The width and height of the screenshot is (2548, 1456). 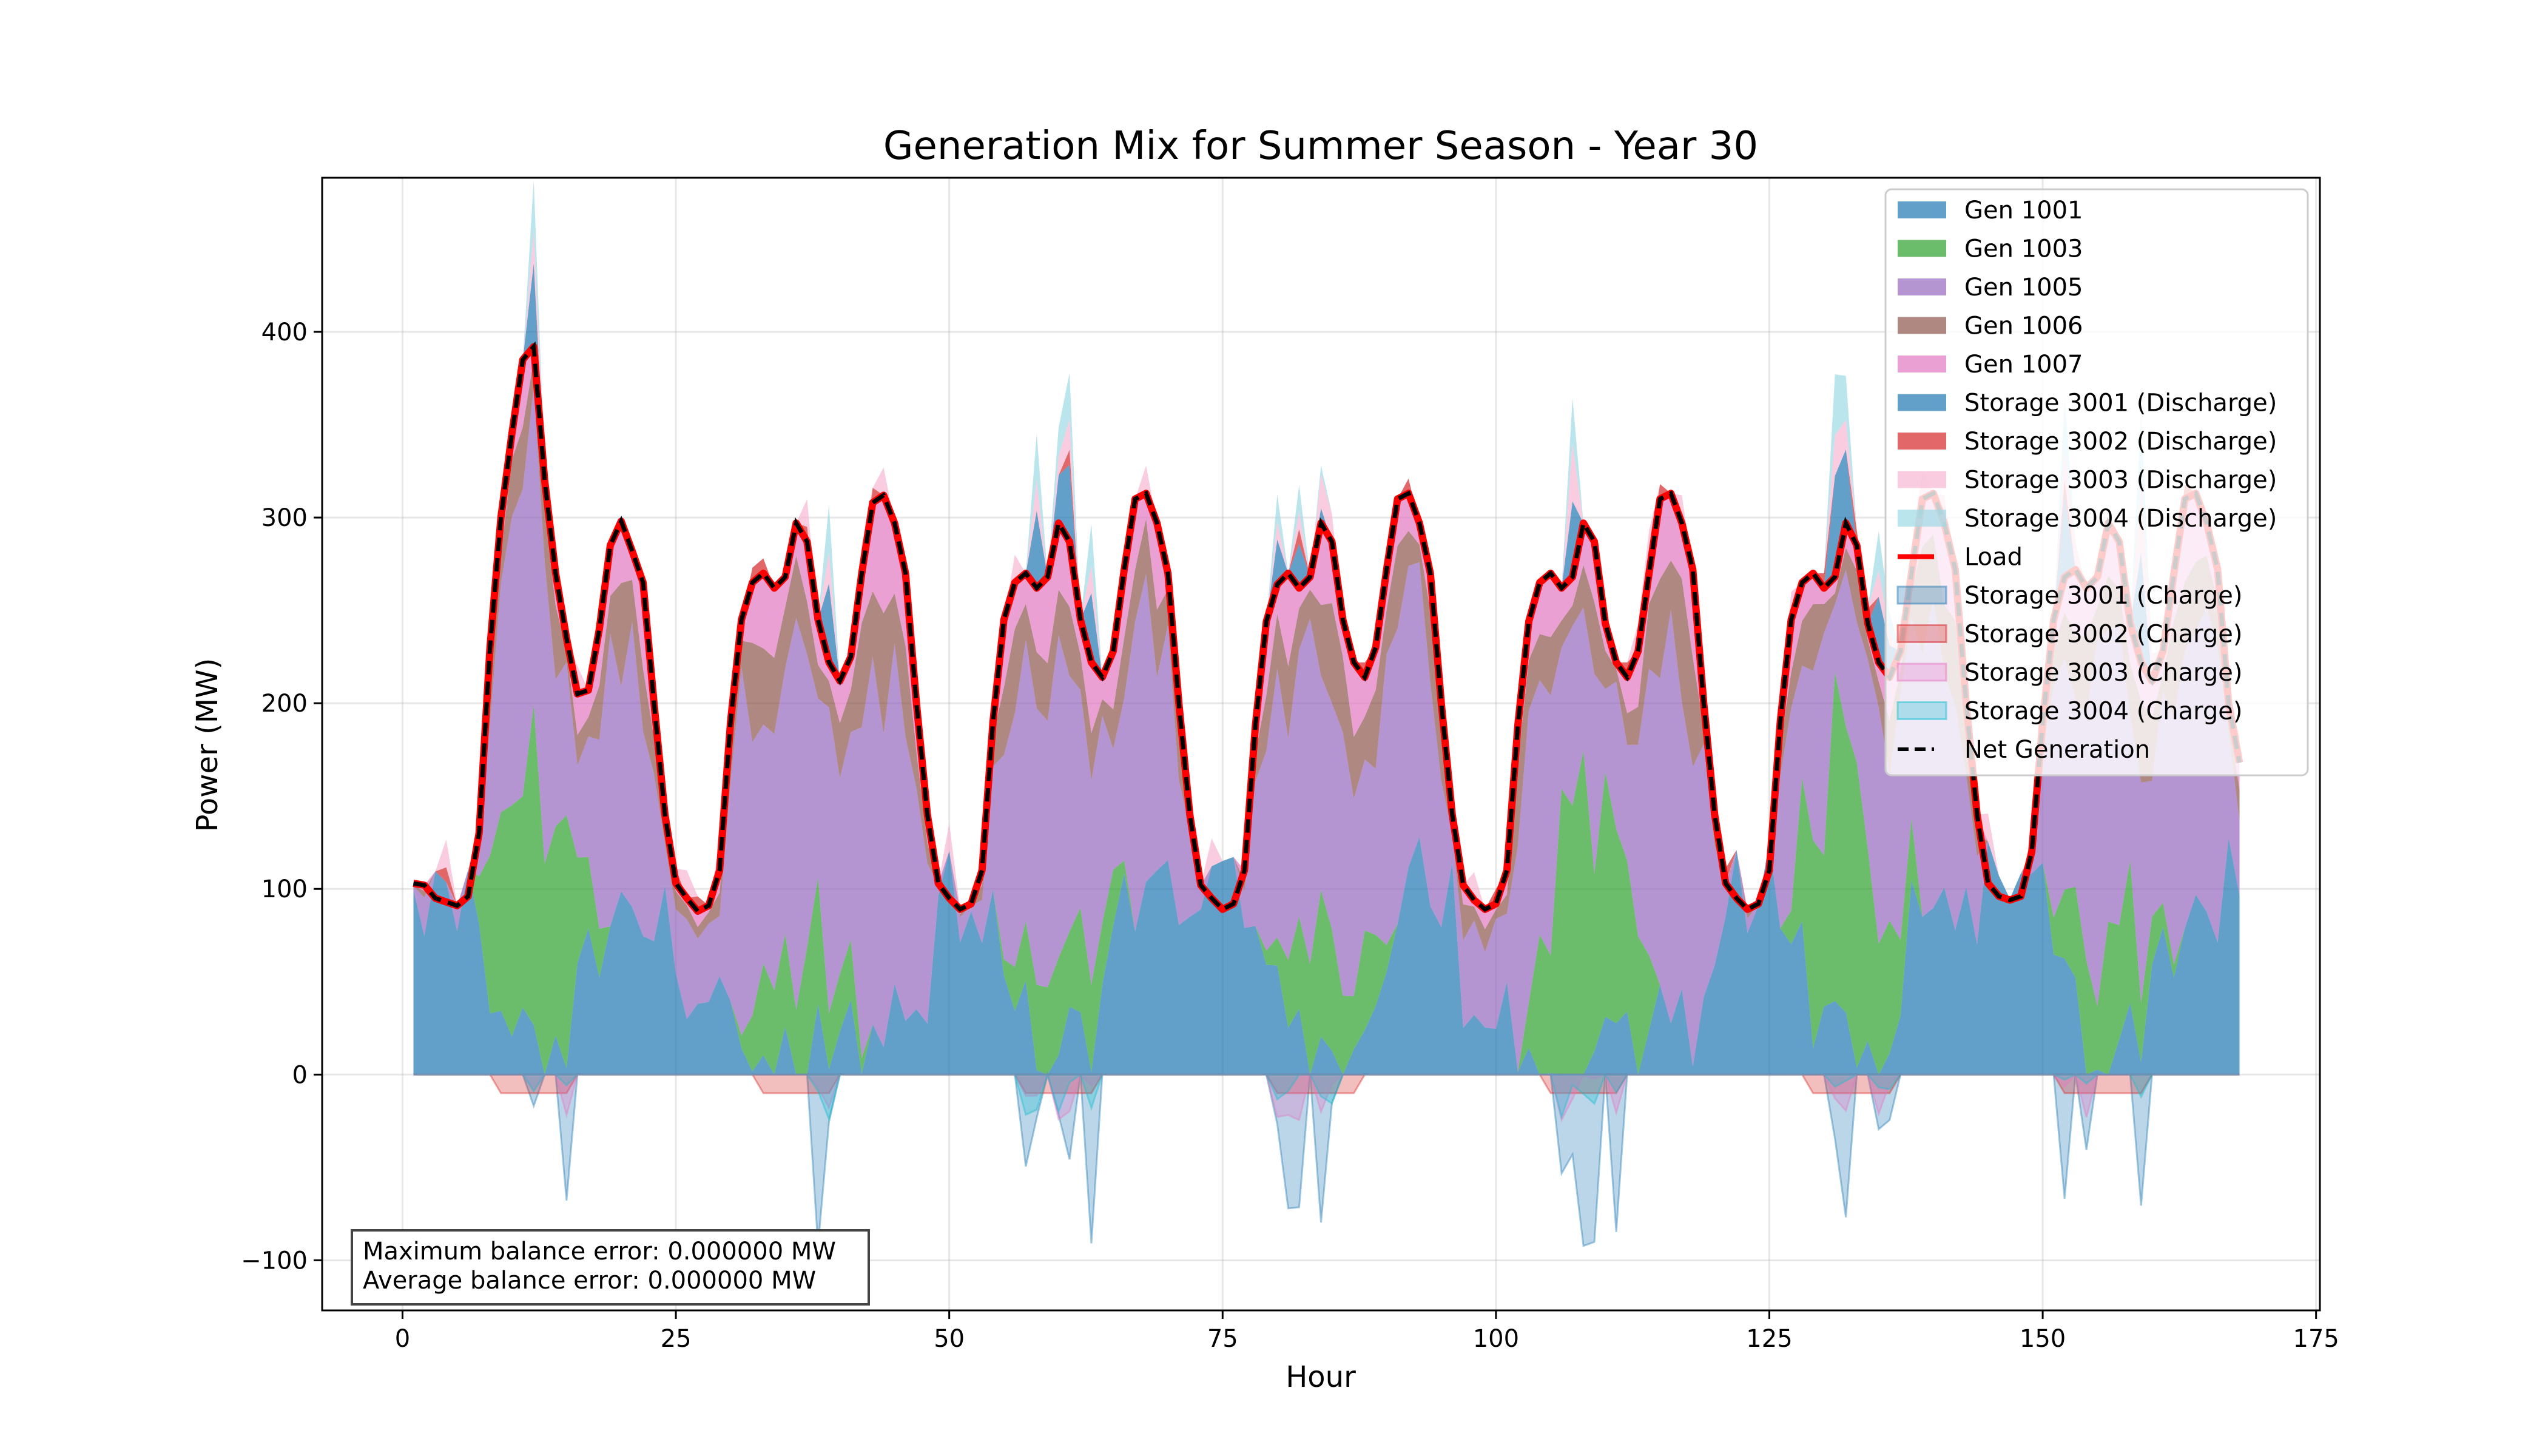 I want to click on legend-item: Storage 3004 (Discharge), so click(x=2087, y=519).